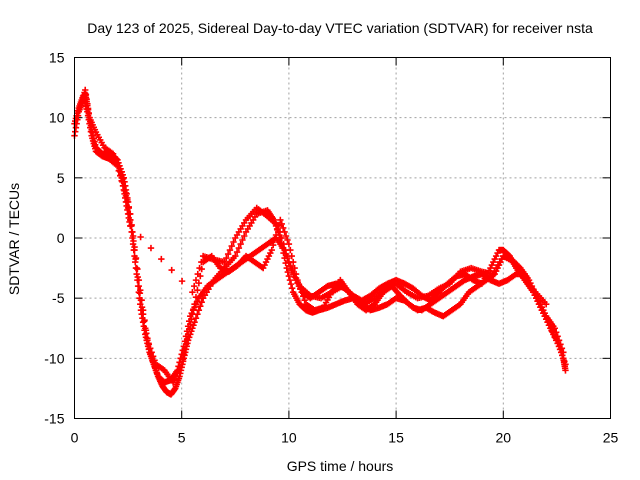 Image resolution: width=640 pixels, height=480 pixels. I want to click on x-axis-title: GPS time / hours, so click(340, 466).